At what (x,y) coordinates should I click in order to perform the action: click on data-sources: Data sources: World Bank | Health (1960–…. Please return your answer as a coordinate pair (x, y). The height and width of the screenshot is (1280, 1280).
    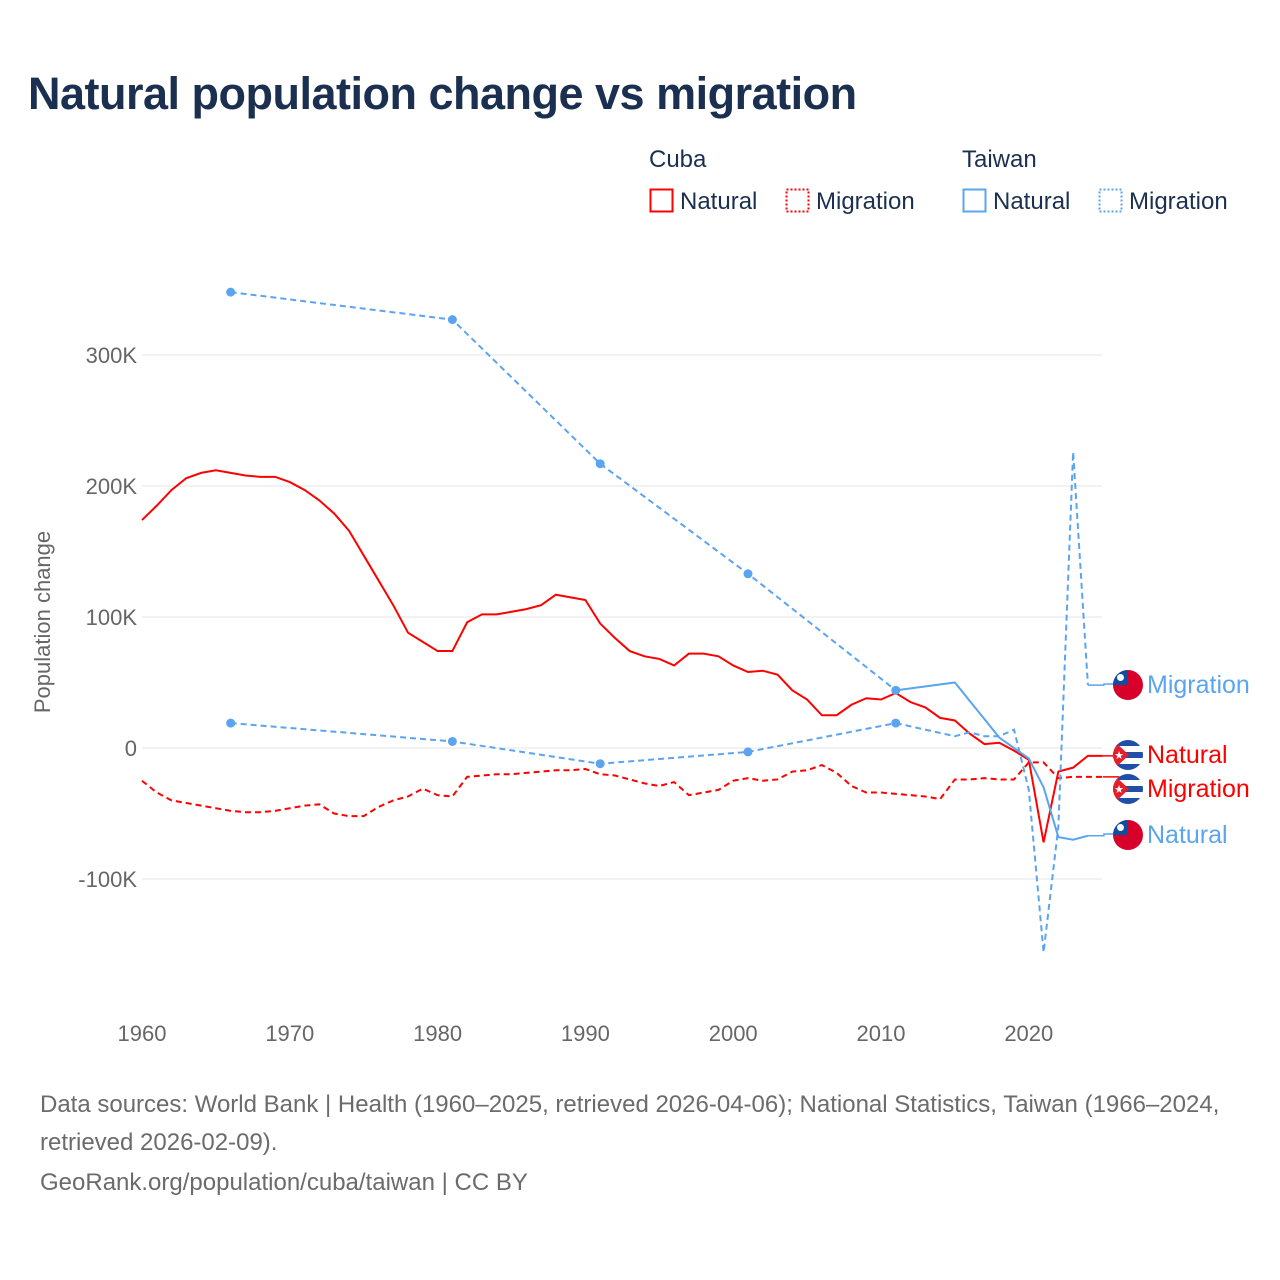
    Looking at the image, I should click on (630, 1123).